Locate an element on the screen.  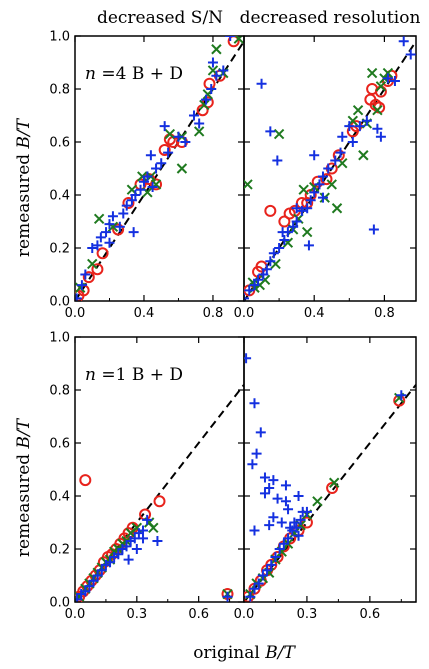
plot-area is located at coordinates (159, 493).